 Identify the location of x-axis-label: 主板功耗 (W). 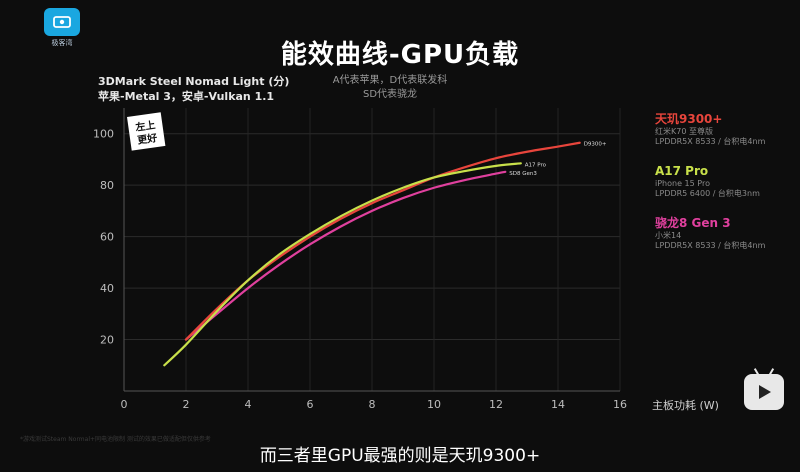
(685, 405).